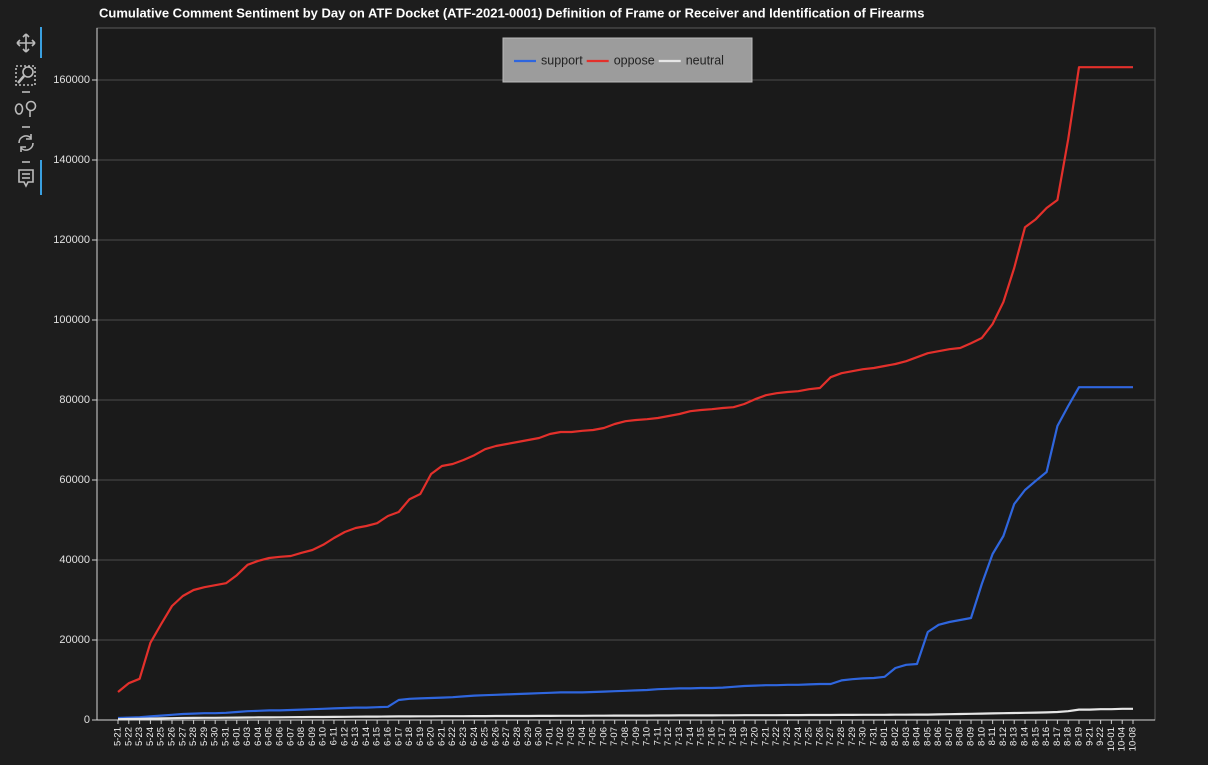 The width and height of the screenshot is (1208, 765). What do you see at coordinates (269, 736) in the screenshot?
I see `x-tick-label: 6-05` at bounding box center [269, 736].